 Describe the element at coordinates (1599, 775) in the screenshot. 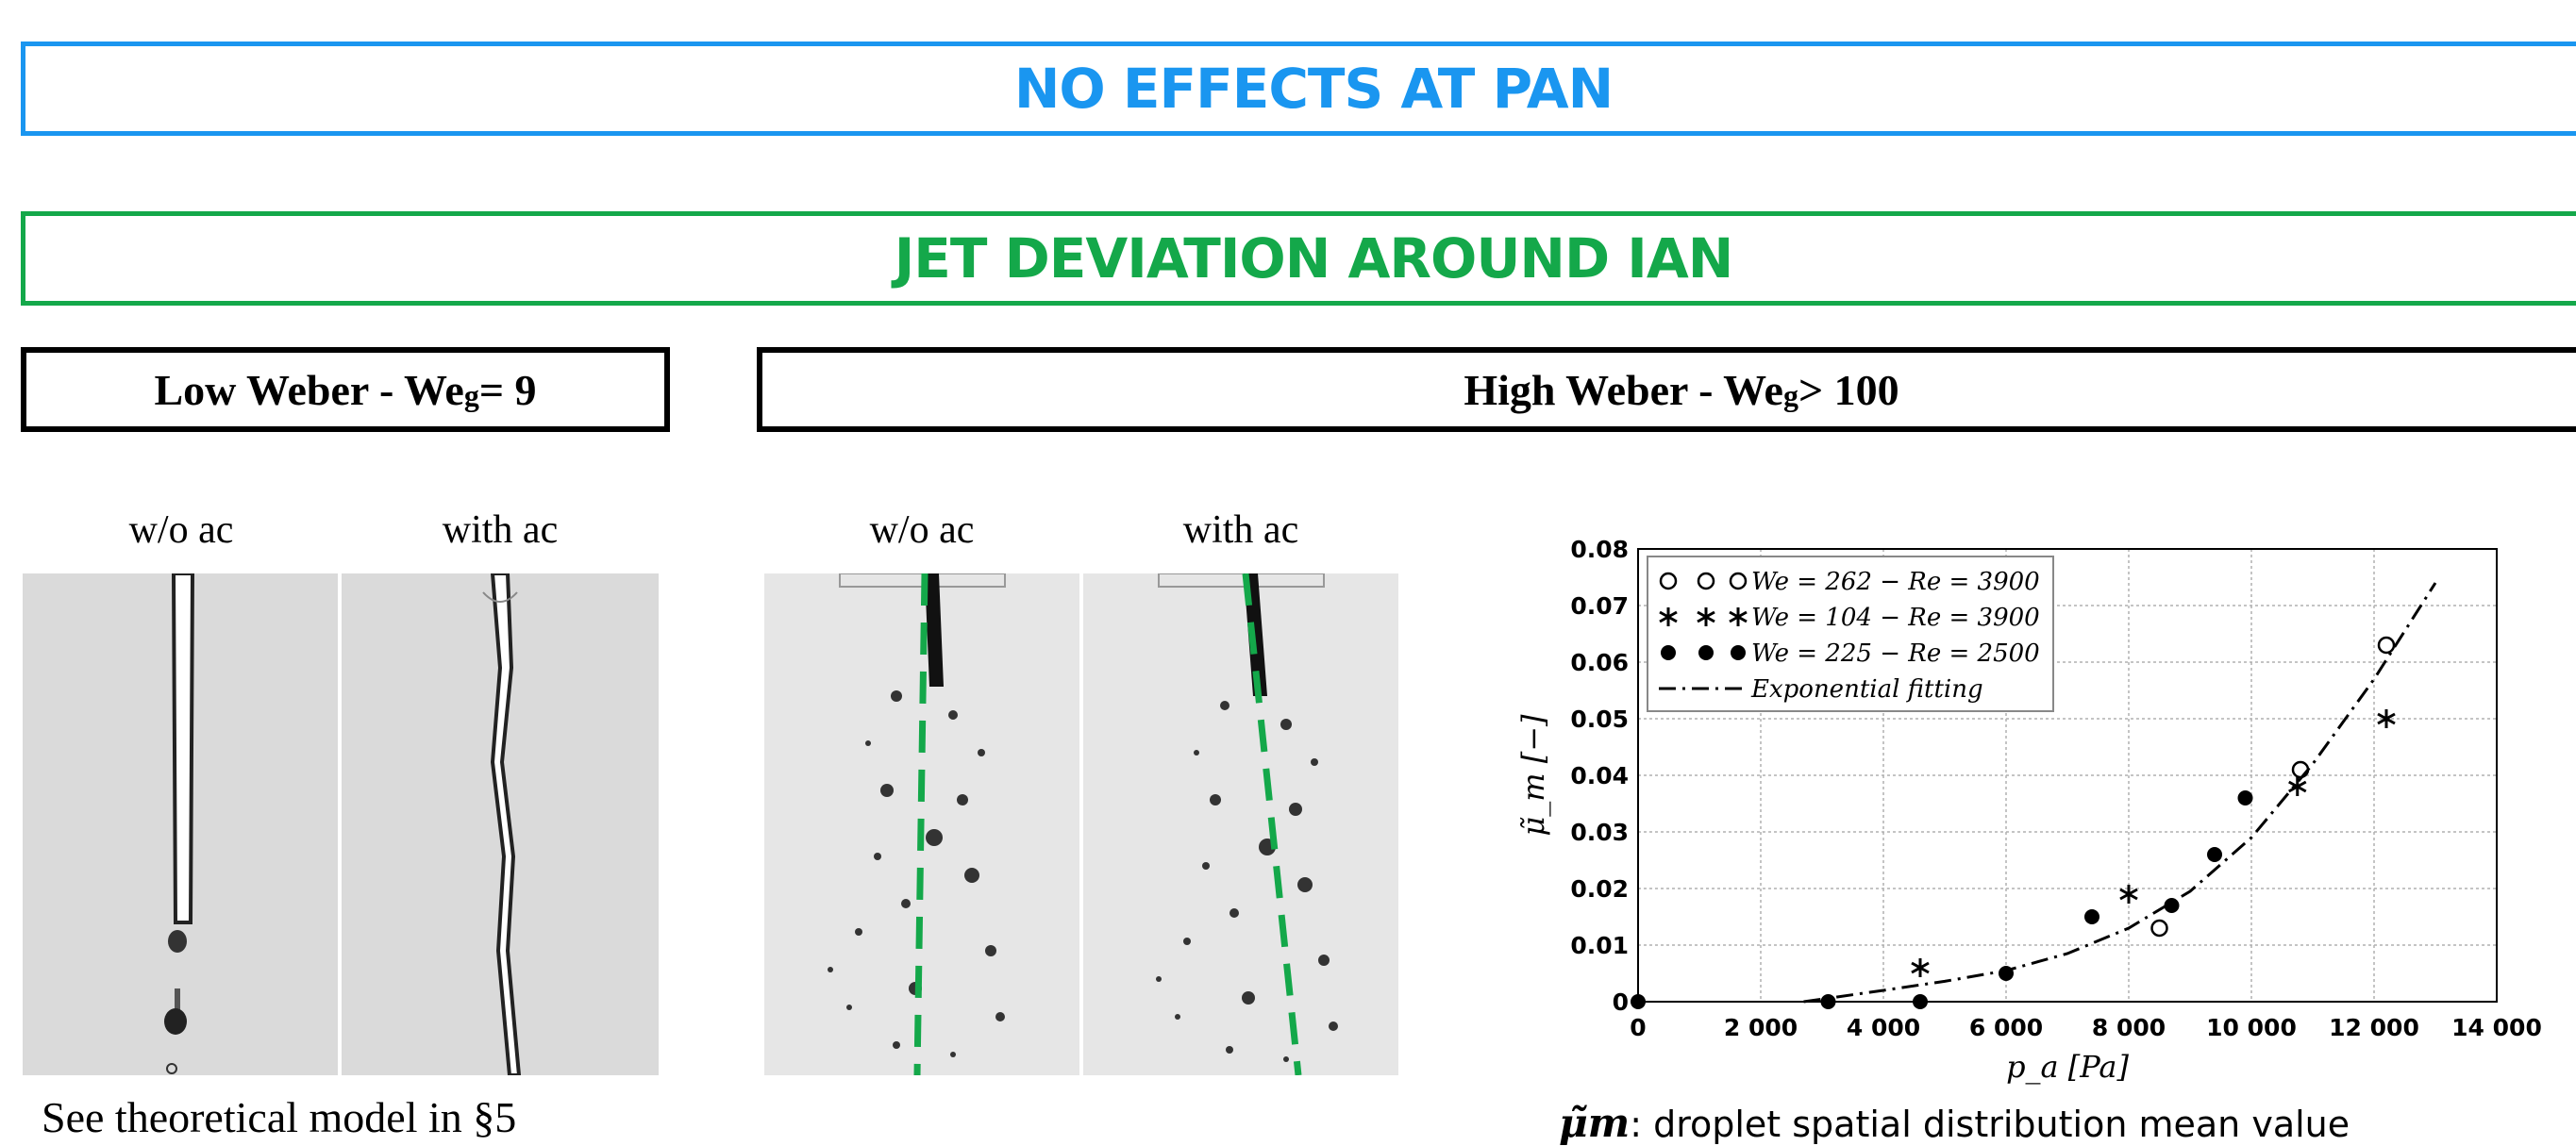

I see `y-tick-label: 0.04` at that location.